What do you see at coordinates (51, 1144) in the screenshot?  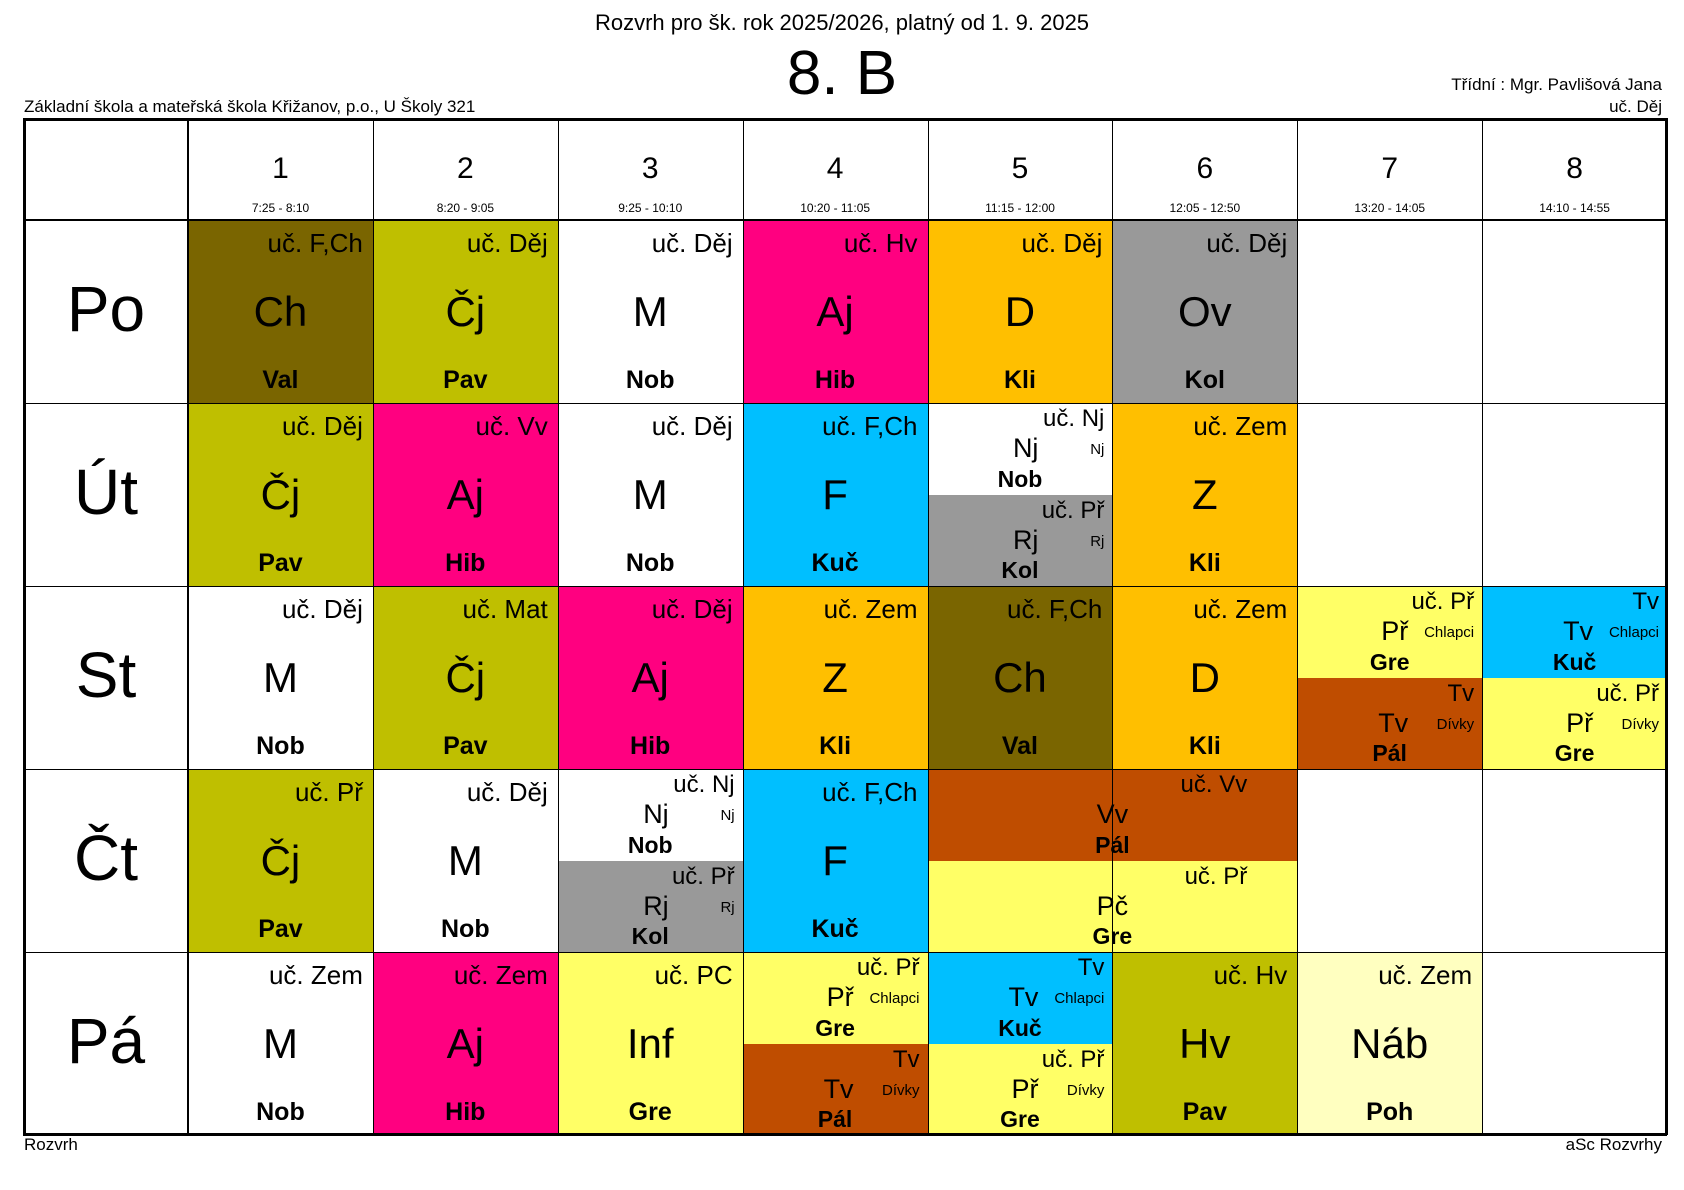 I see `footer-left: Rozvrh` at bounding box center [51, 1144].